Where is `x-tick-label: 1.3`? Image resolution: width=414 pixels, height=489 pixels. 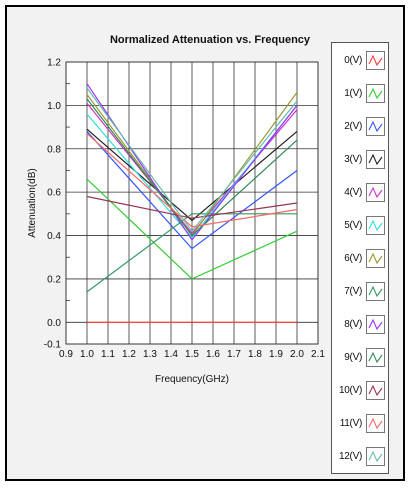
x-tick-label: 1.3 is located at coordinates (150, 354).